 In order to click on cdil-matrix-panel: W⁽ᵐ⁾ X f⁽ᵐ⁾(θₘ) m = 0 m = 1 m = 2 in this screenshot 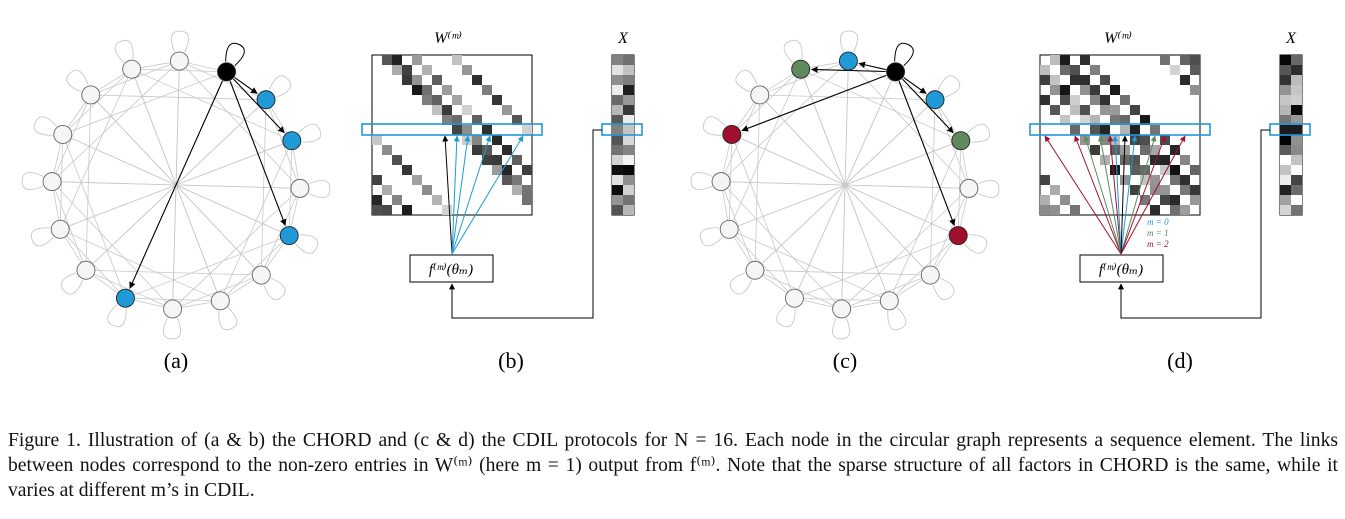, I will do `click(1170, 174)`.